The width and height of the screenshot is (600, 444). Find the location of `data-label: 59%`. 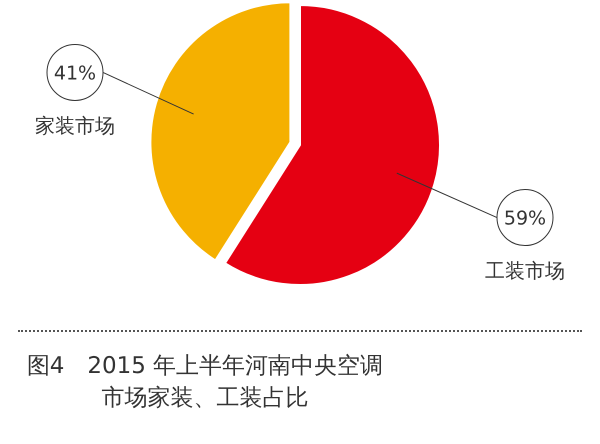

data-label: 59% is located at coordinates (525, 219).